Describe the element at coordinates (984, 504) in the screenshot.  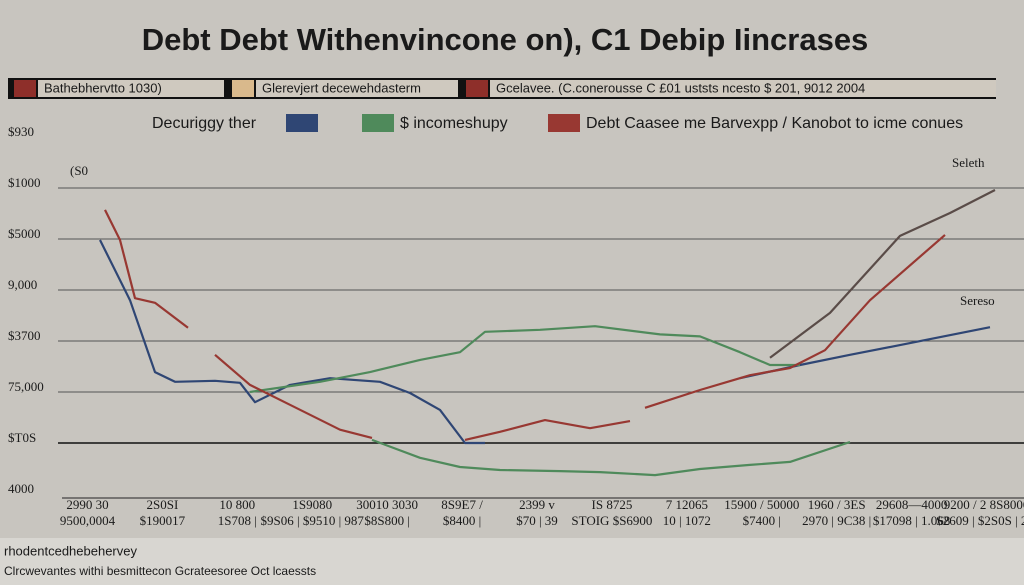
I see `x-tick-label: 9200 / 2 8S8000` at that location.